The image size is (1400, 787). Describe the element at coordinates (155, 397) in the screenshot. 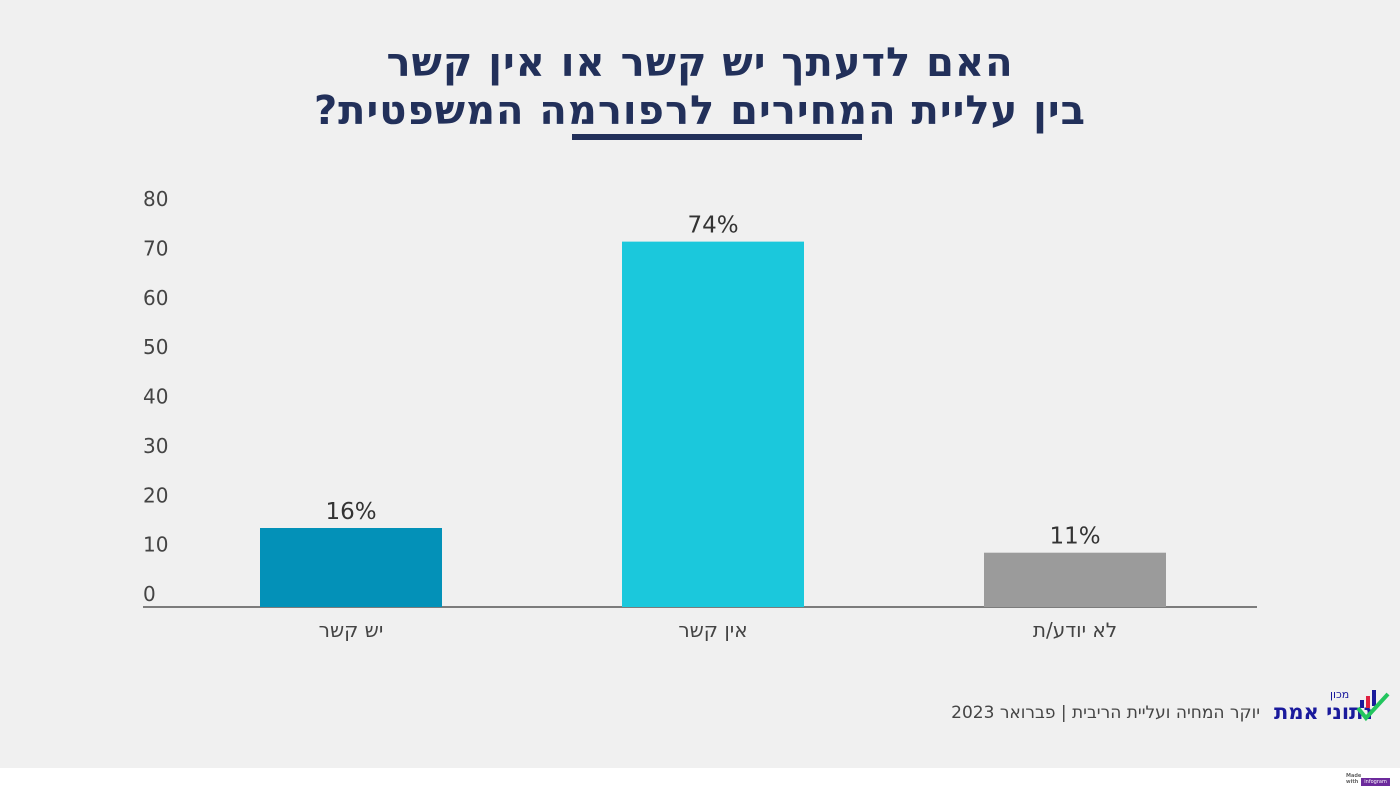

I see `y-tick-label: 40` at that location.